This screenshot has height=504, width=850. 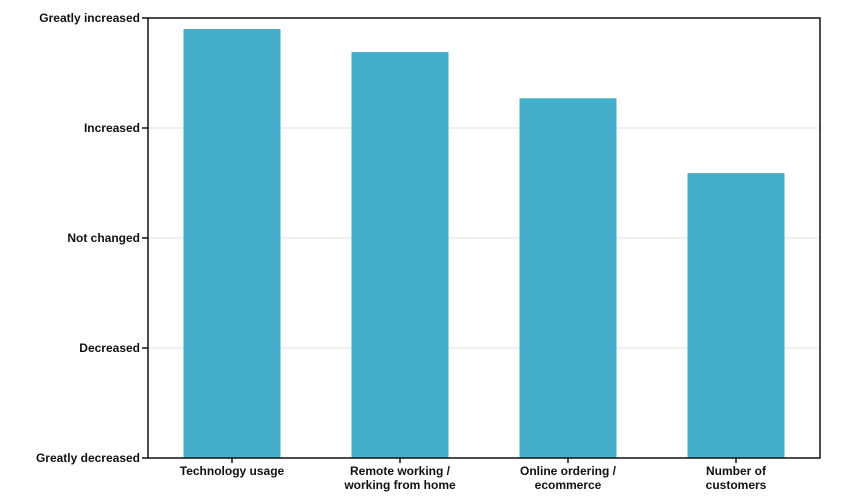 I want to click on y-tick-label: Greatly increased, so click(x=89, y=18).